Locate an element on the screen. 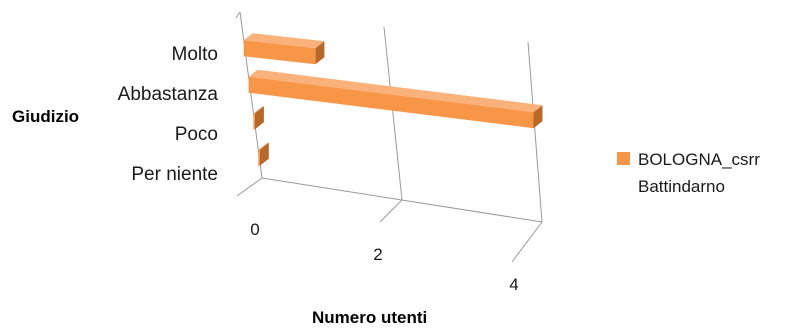  x-tick-labels: 0 2 4 is located at coordinates (384, 257).